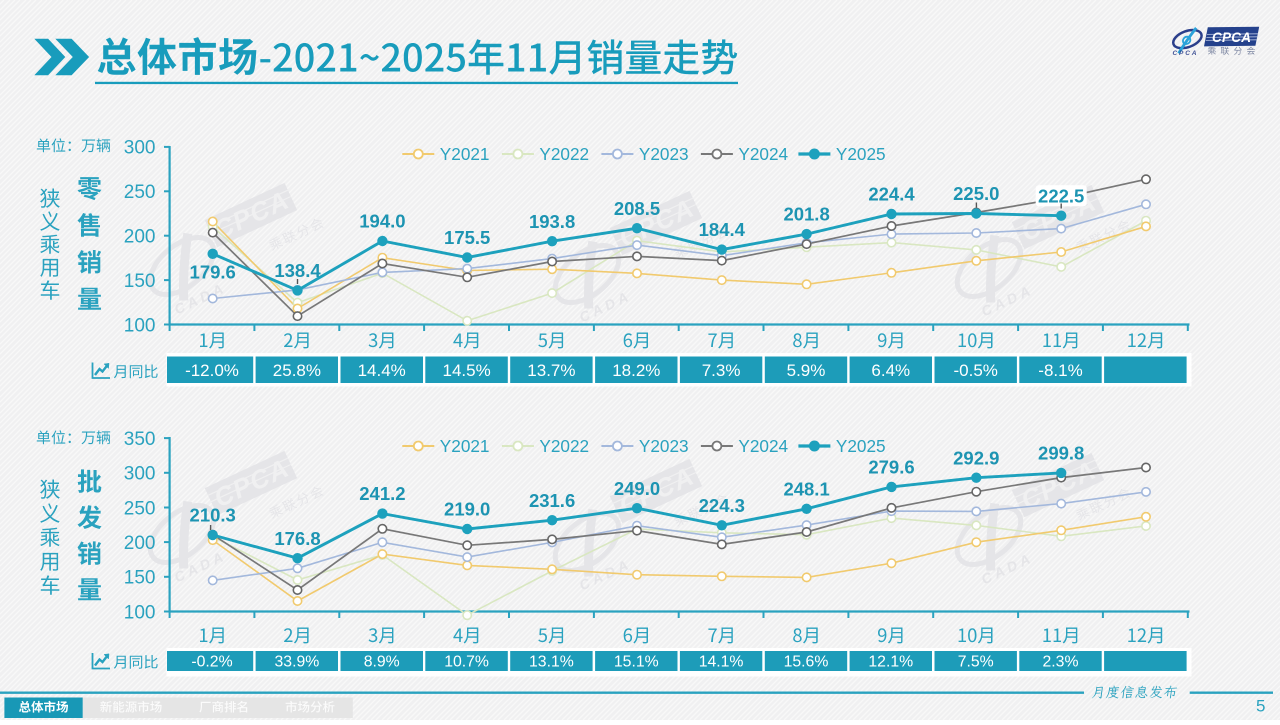 Image resolution: width=1280 pixels, height=725 pixels. Describe the element at coordinates (551, 370) in the screenshot. I see `svg-text: 13.7%` at that location.